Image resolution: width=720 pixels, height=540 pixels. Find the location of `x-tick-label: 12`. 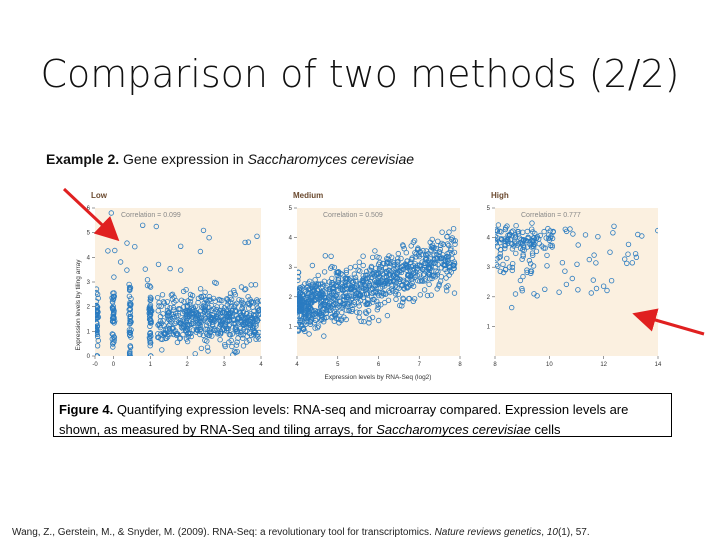

x-tick-label: 12 is located at coordinates (603, 365).